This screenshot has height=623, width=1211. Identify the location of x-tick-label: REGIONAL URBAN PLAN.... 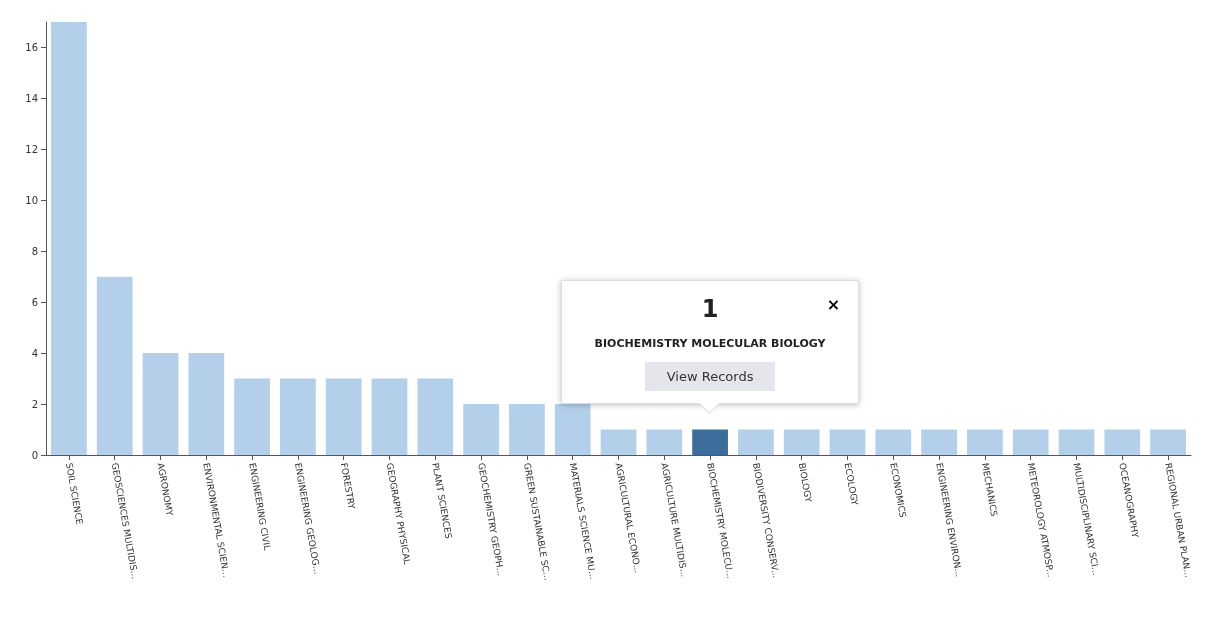
(1178, 520).